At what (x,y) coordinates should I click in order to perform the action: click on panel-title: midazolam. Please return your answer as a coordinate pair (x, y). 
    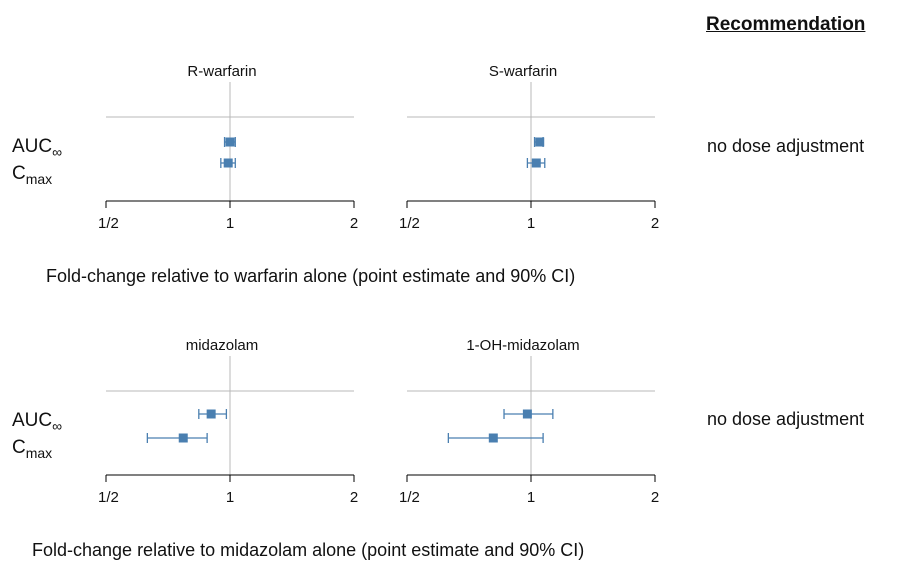
    Looking at the image, I should click on (222, 345).